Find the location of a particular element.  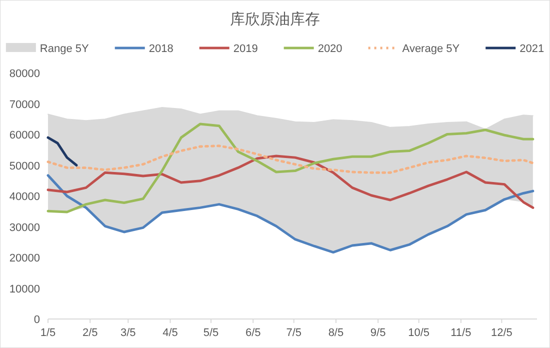

y-tick-label: 80000 is located at coordinates (24, 74).